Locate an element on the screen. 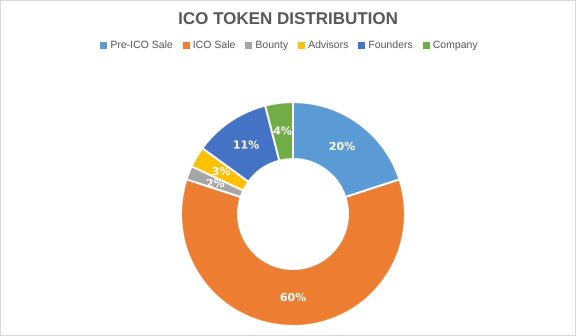  data-label: 60% is located at coordinates (293, 297).